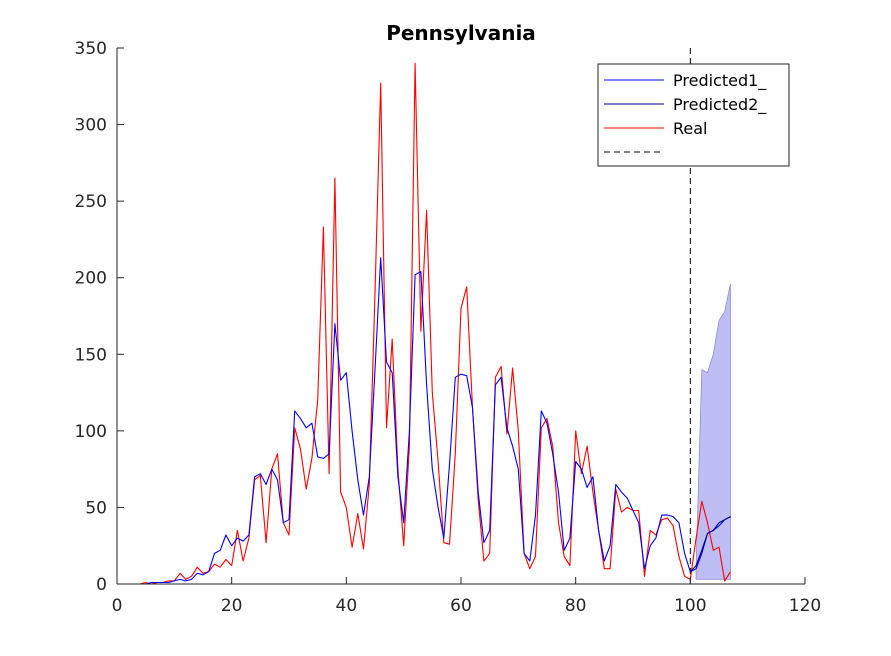 The height and width of the screenshot is (656, 891). I want to click on legend-box, so click(693, 115).